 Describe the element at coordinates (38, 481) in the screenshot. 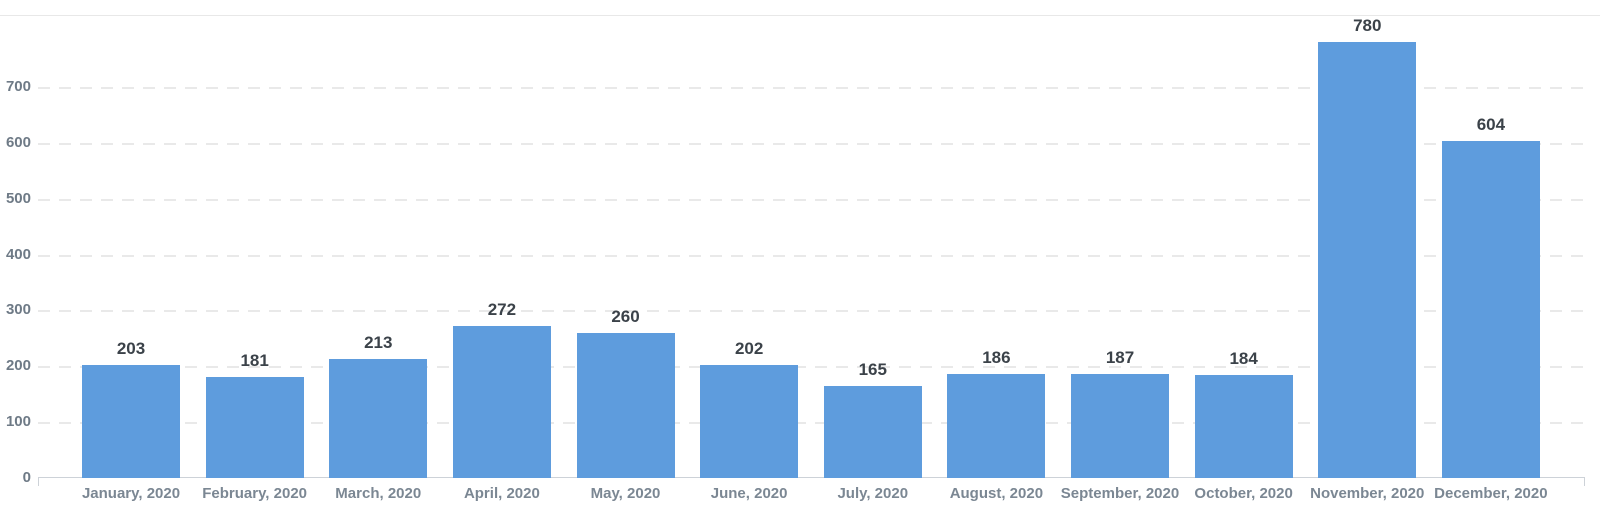

I see `x-axis-left-tick` at that location.